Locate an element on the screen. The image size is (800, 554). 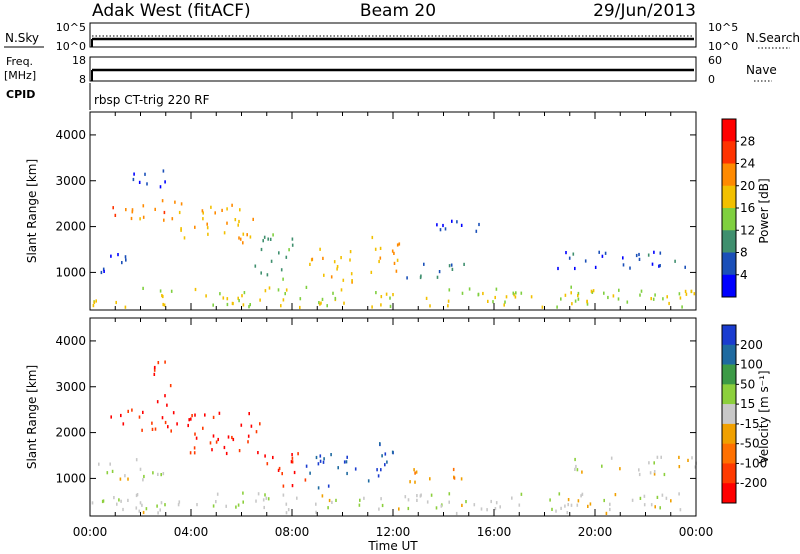
power-y-tick-label: 2000 is located at coordinates (70, 227).